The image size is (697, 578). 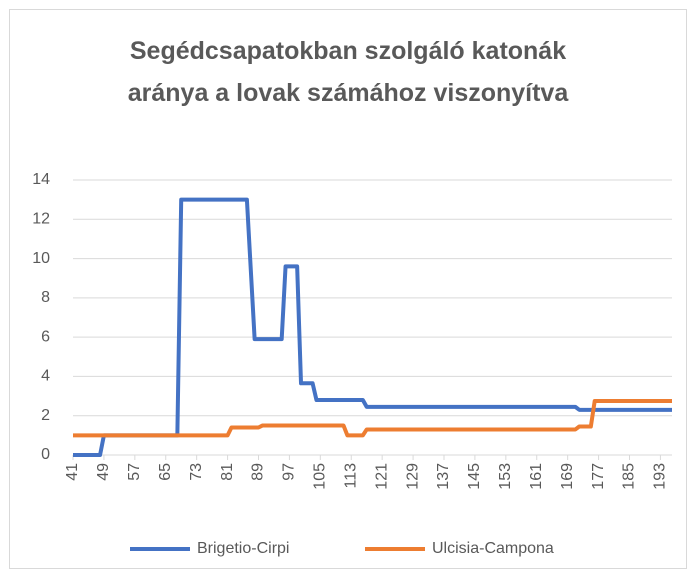 I want to click on x-tick-label: 81, so click(x=227, y=472).